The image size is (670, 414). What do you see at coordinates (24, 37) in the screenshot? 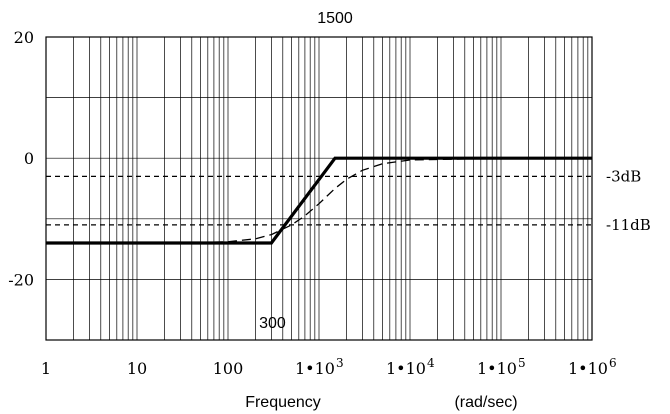
I see `y-tick-label: 20` at bounding box center [24, 37].